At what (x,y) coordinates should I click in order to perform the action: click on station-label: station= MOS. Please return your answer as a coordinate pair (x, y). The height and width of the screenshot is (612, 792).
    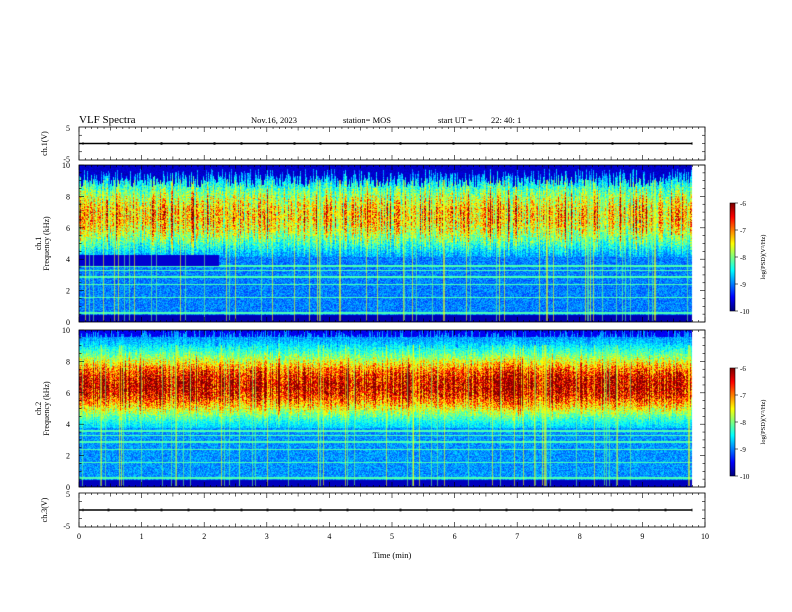
    Looking at the image, I should click on (367, 120).